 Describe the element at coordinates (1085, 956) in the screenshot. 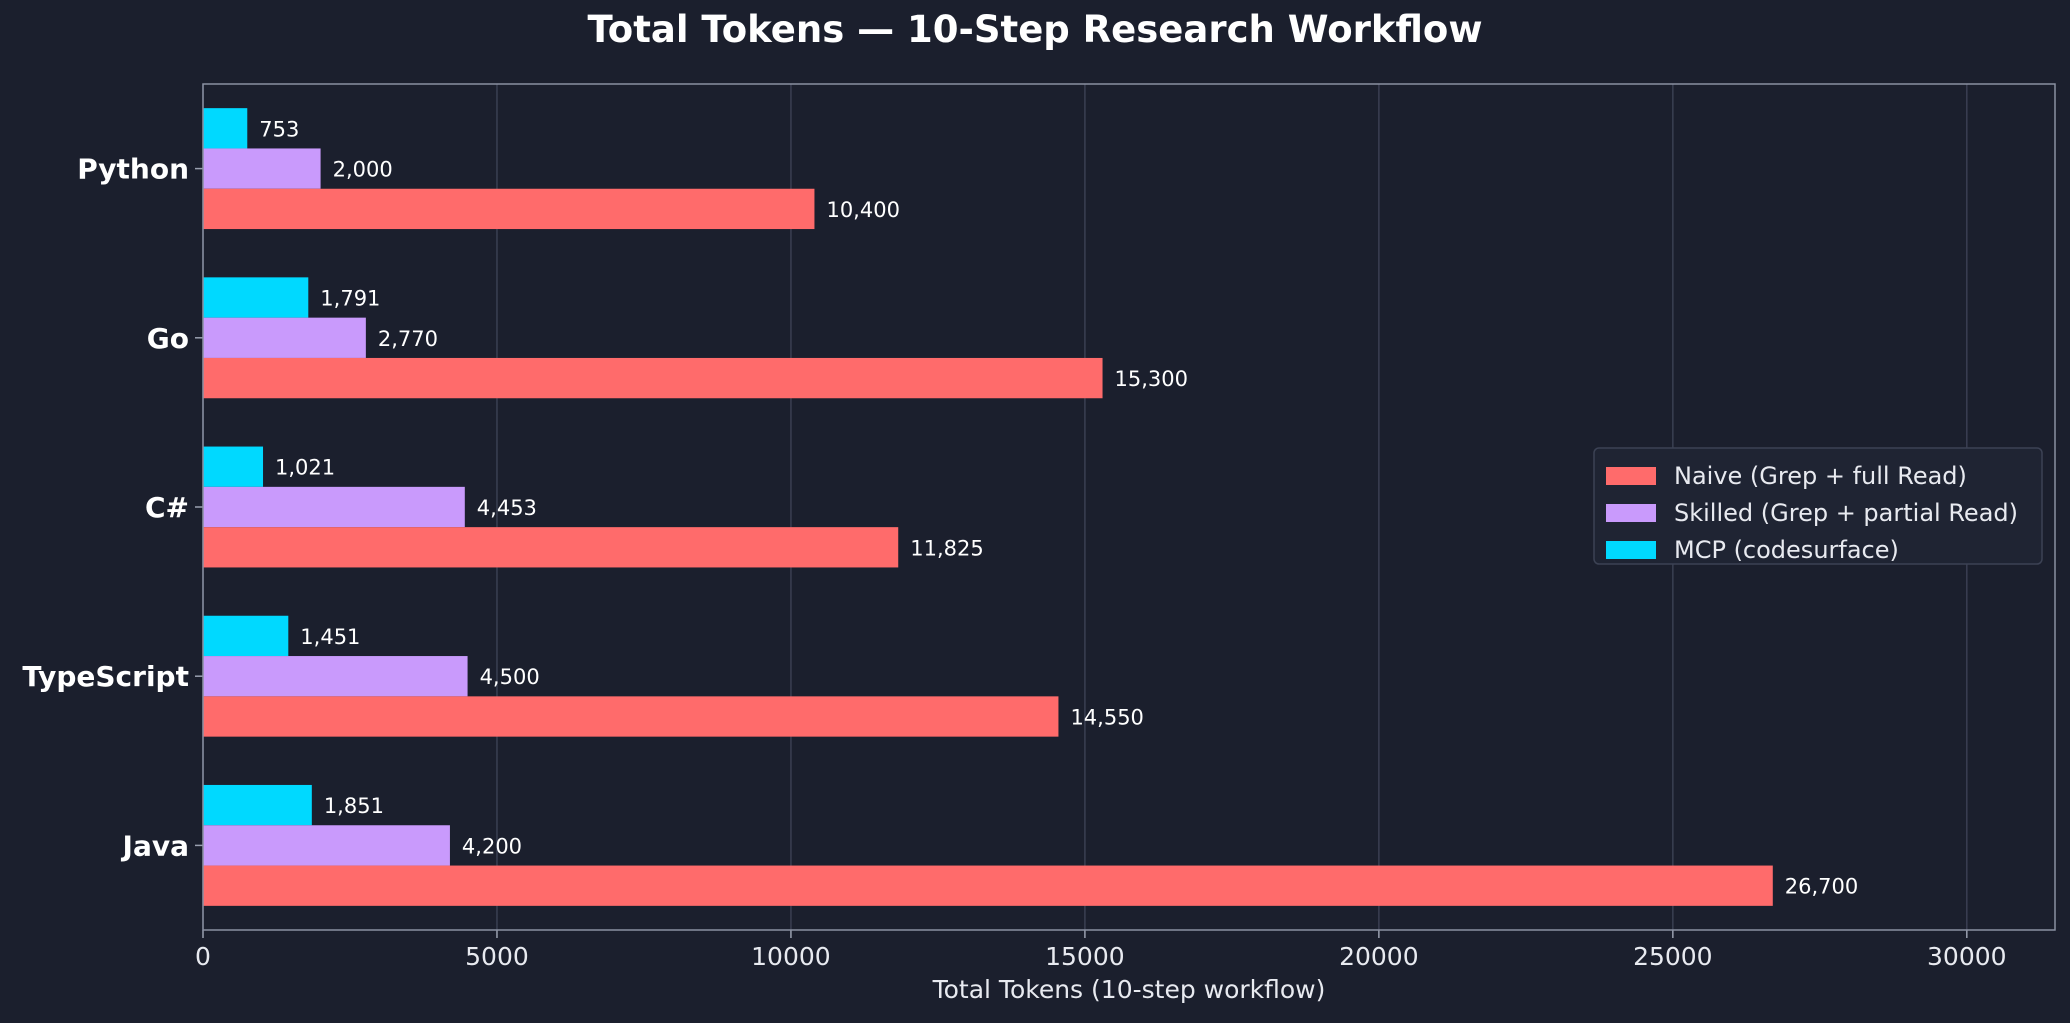

I see `x-tick-label: 15000` at that location.